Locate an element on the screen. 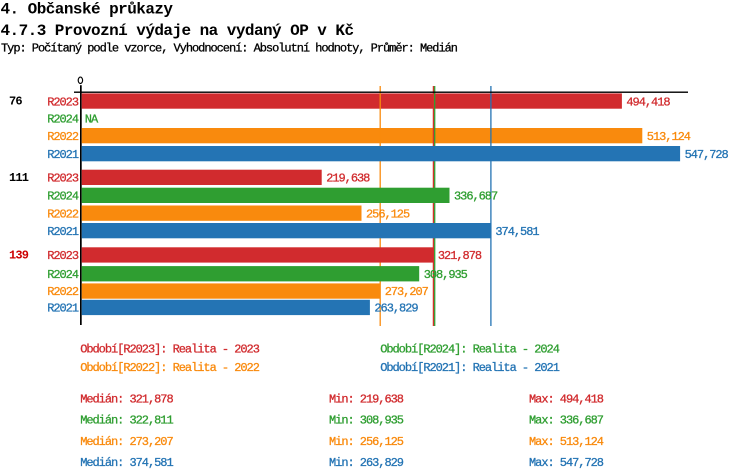  svg-text: Medián: 374,581 is located at coordinates (126, 463).